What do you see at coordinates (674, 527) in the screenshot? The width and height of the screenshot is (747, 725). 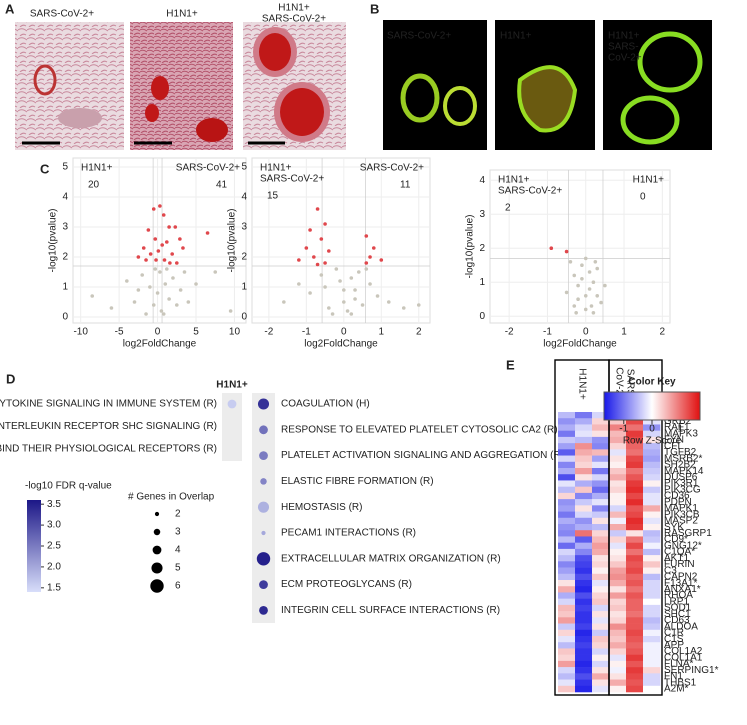 I see `gene-label: SYK` at bounding box center [674, 527].